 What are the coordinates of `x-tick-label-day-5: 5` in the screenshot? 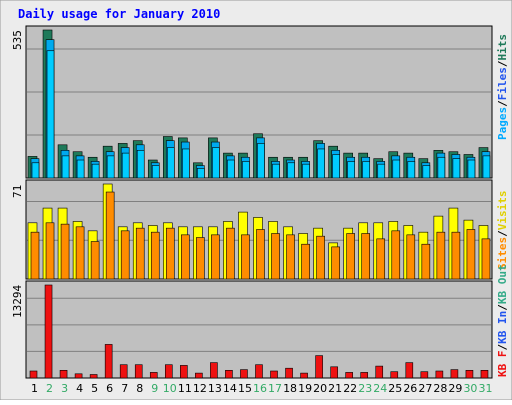 It's located at (94, 388).